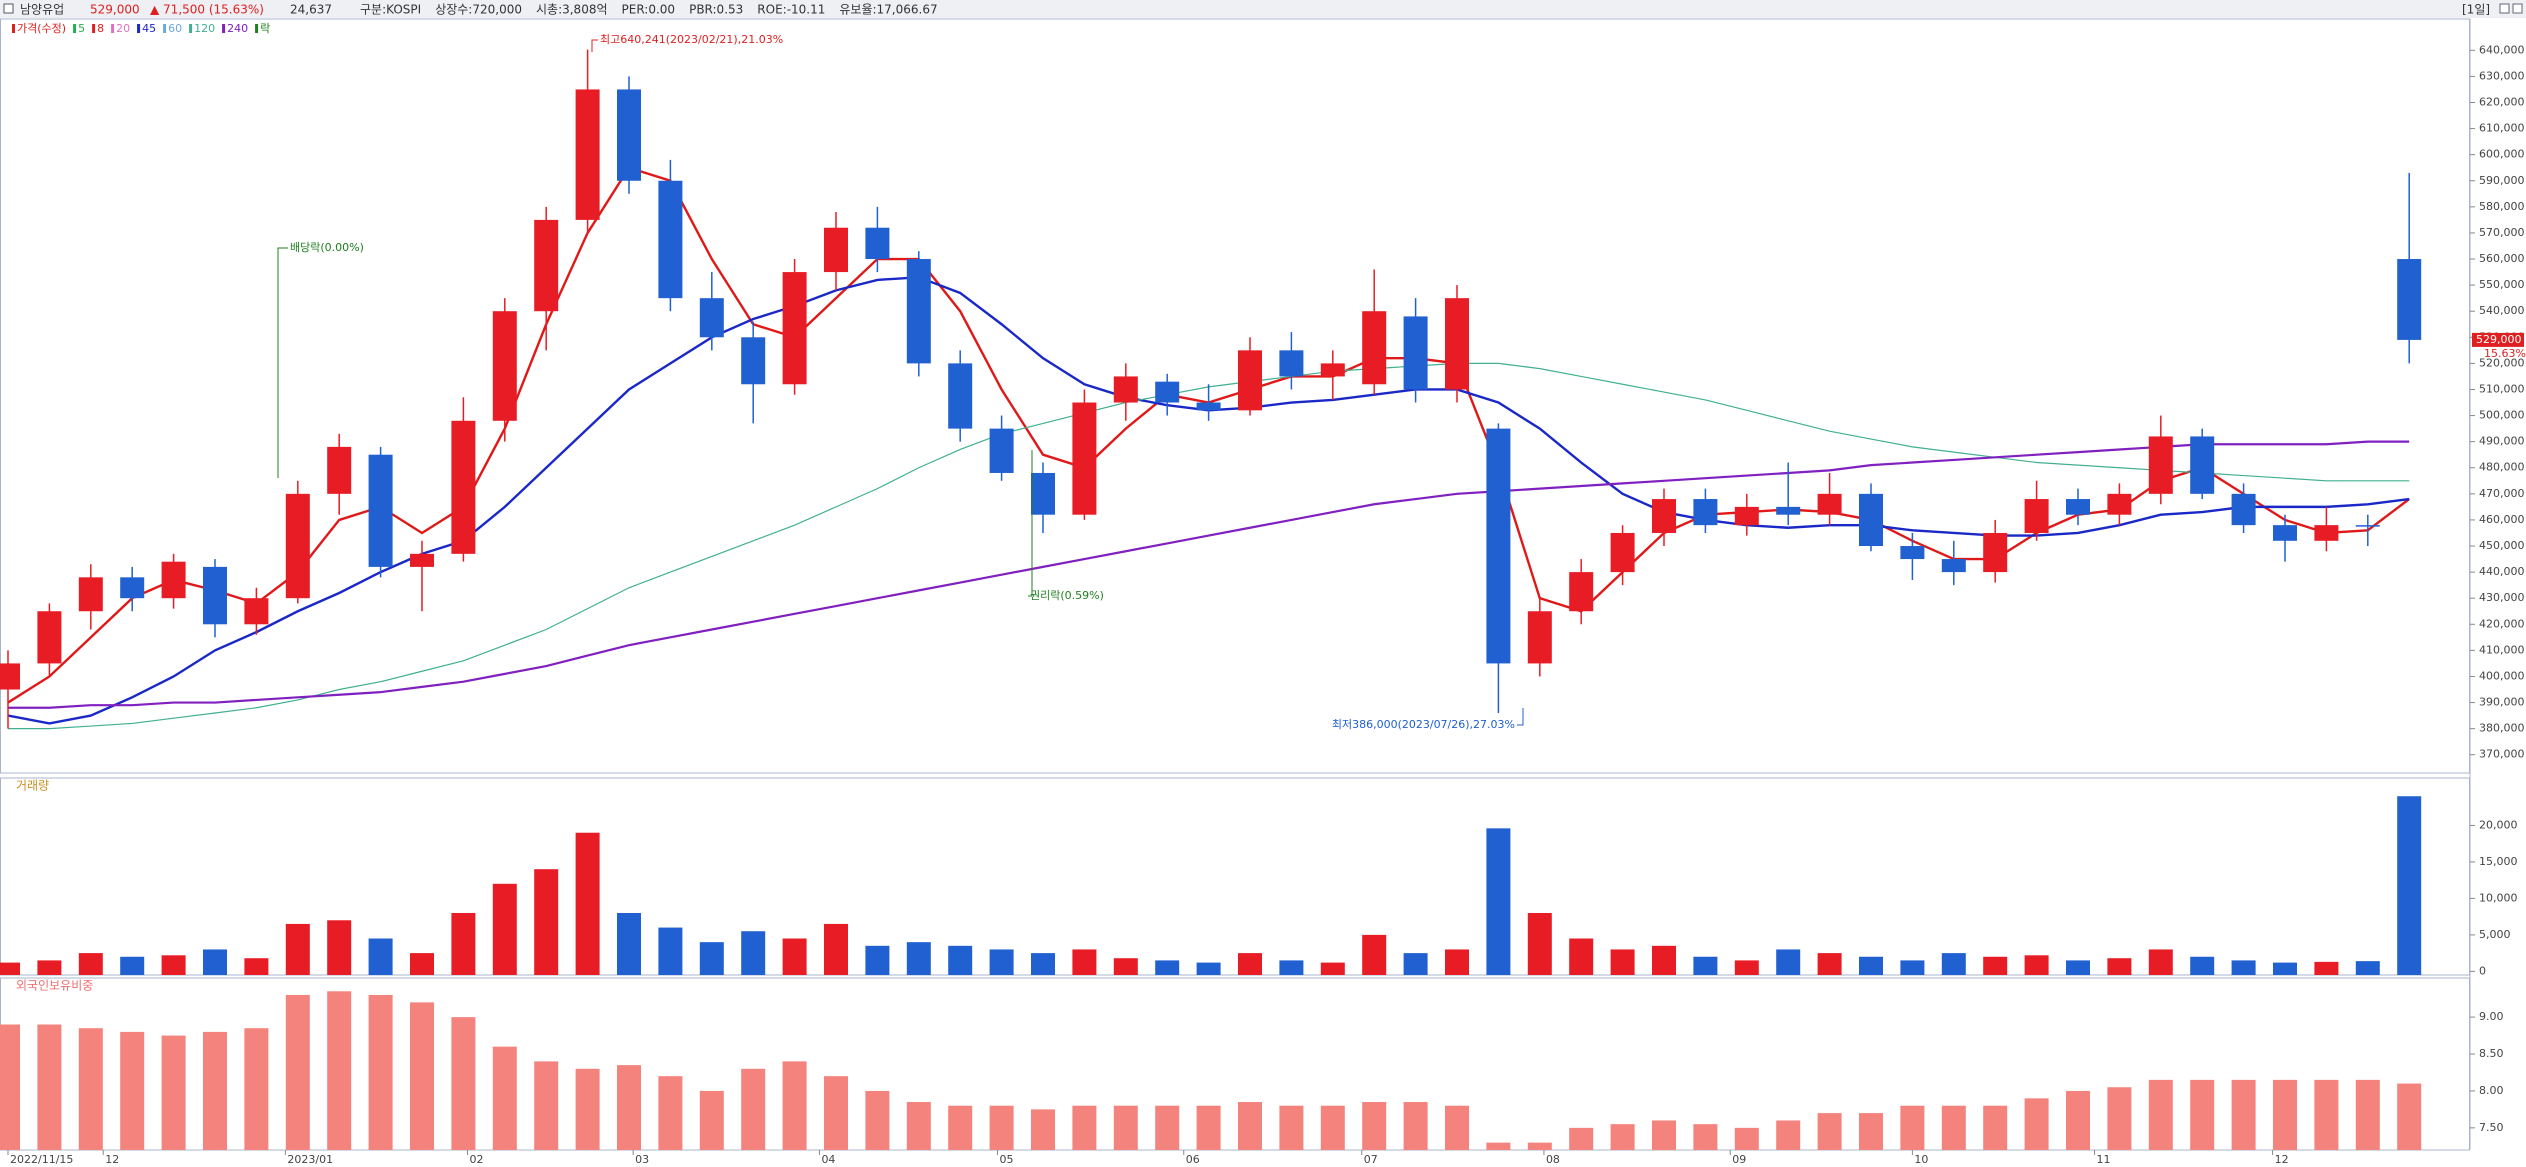 The height and width of the screenshot is (1167, 2526). Describe the element at coordinates (2502, 675) in the screenshot. I see `y-tick-label: 400,000` at that location.